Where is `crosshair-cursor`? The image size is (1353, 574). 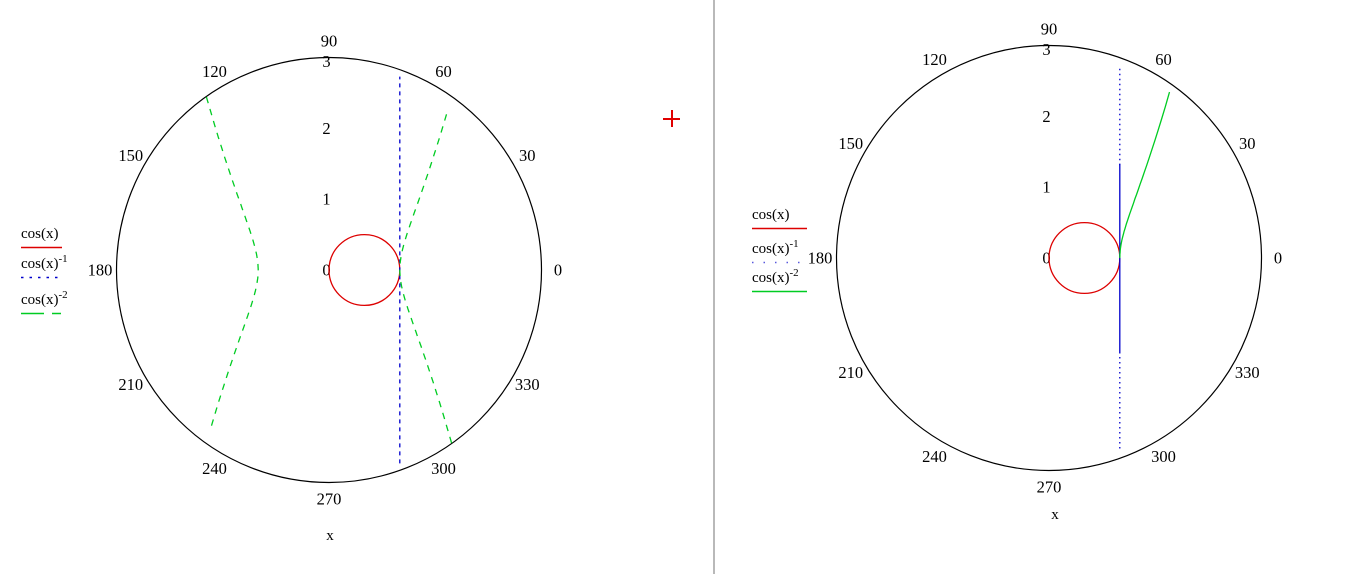
crosshair-cursor is located at coordinates (672, 118).